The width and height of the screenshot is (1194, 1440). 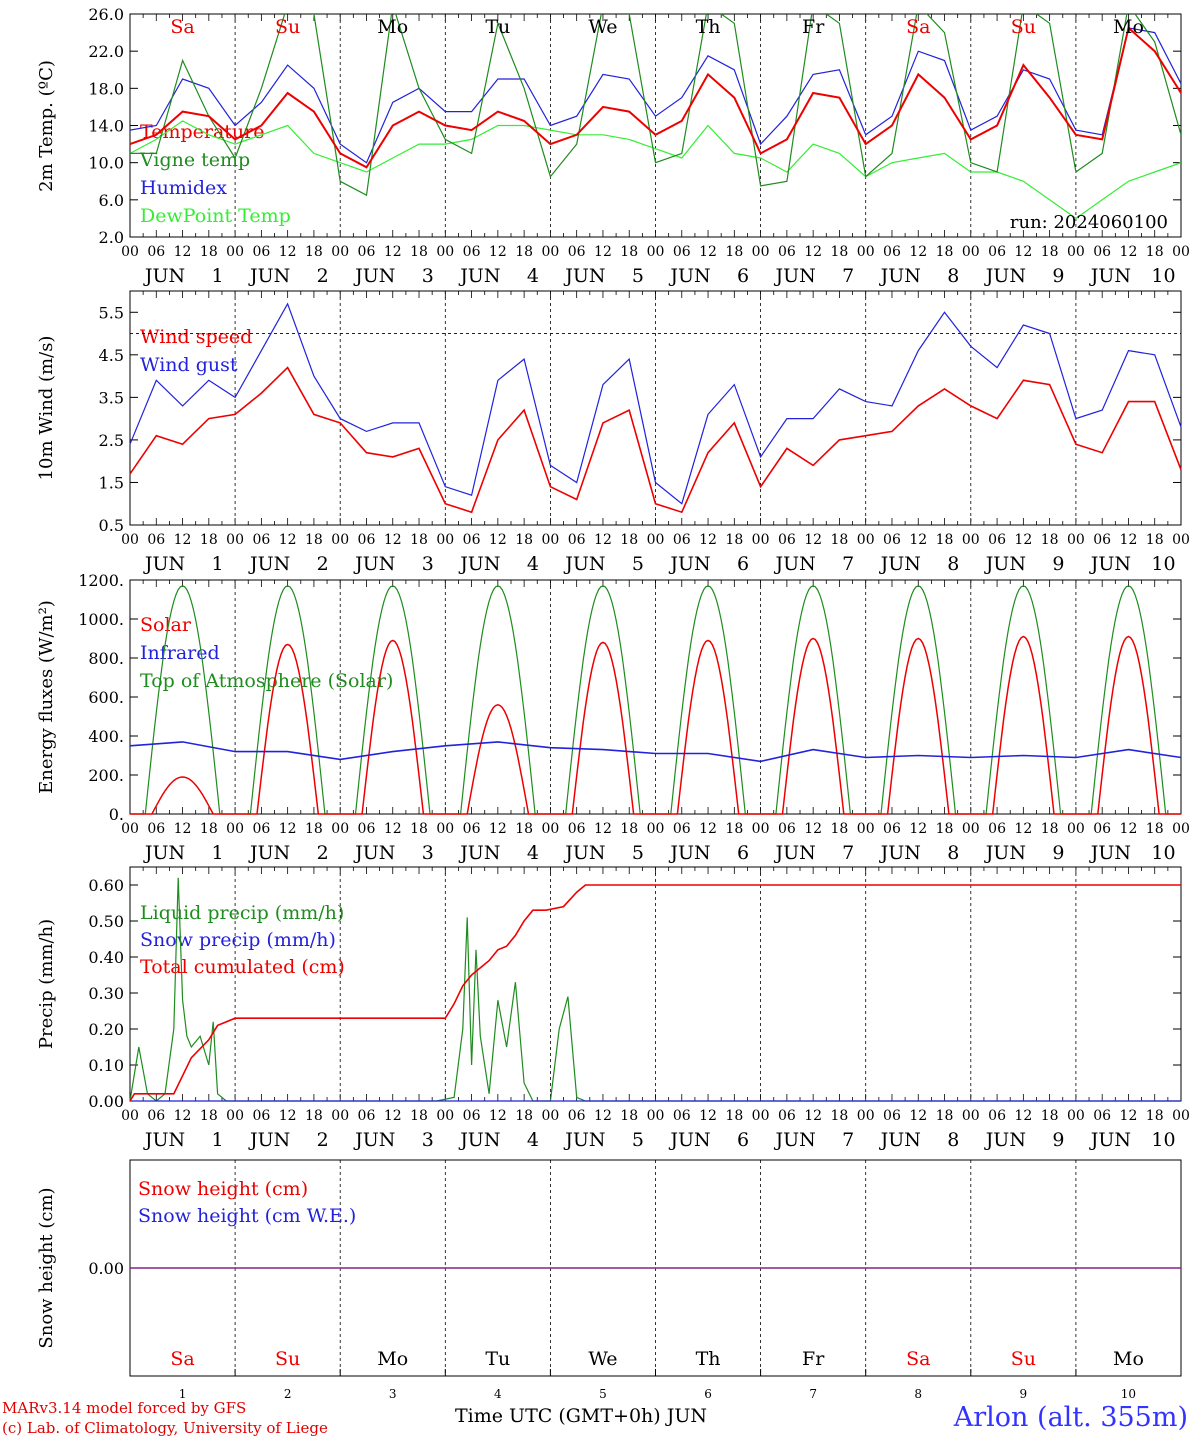 I want to click on y-tick-label: 0.60, so click(x=106, y=885).